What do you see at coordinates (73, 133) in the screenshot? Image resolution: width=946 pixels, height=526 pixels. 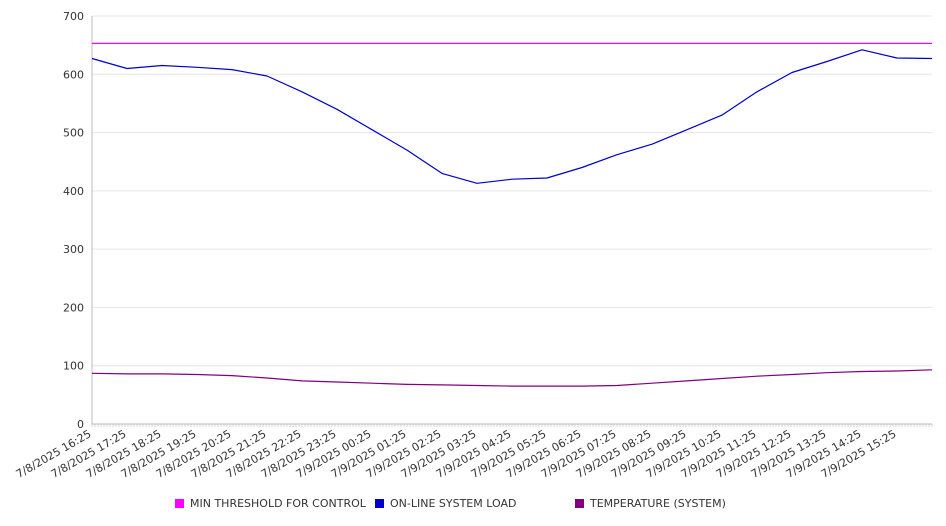 I see `y-tick-label: 500` at bounding box center [73, 133].